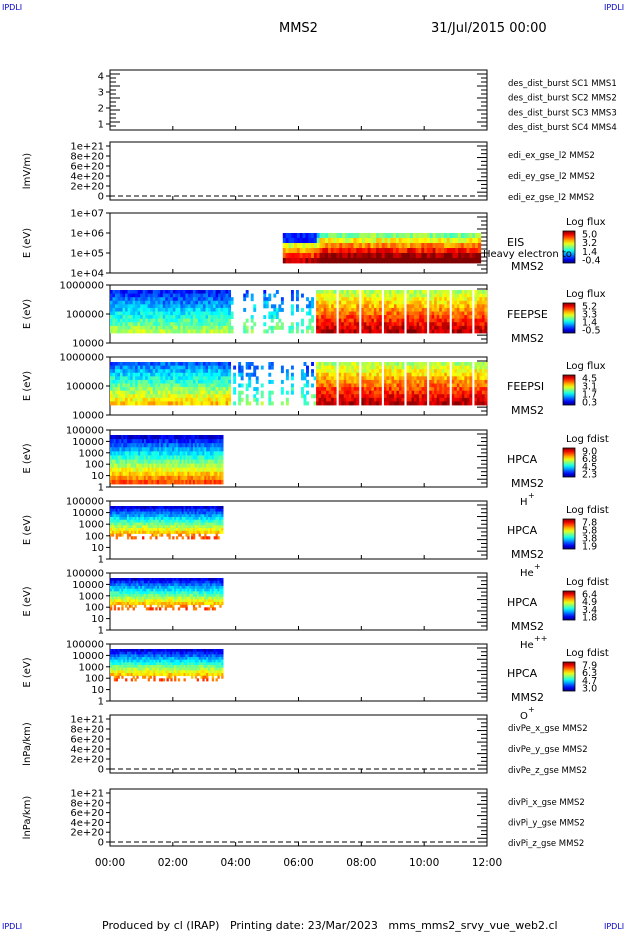 The width and height of the screenshot is (630, 934). What do you see at coordinates (569, 247) in the screenshot?
I see `colorbar` at bounding box center [569, 247].